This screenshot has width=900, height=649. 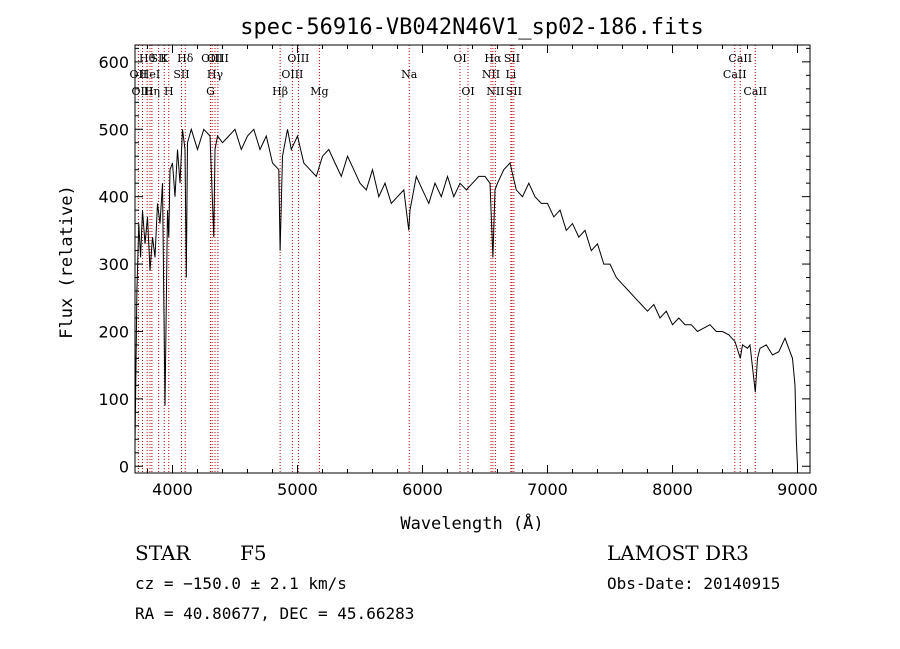 I want to click on y-tick-label: 300, so click(x=113, y=264).